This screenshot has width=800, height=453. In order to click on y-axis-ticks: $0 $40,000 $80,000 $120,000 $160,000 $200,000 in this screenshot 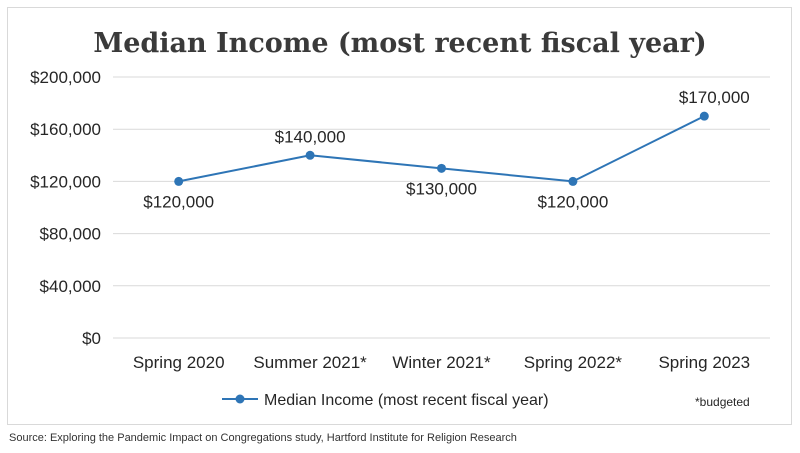, I will do `click(65, 208)`.